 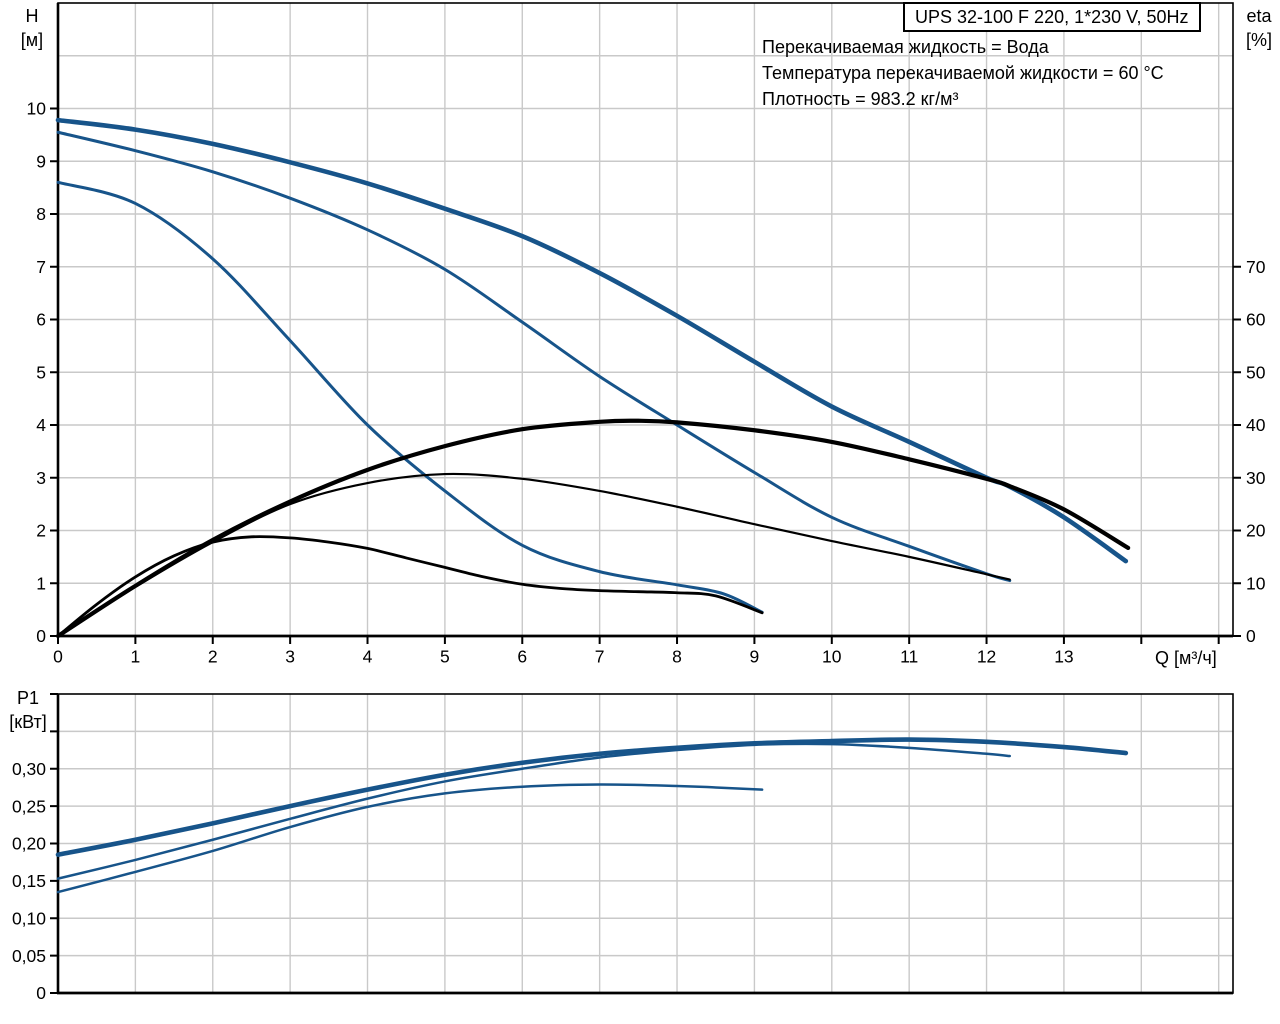 What do you see at coordinates (522, 657) in the screenshot?
I see `x-tick-label: 6` at bounding box center [522, 657].